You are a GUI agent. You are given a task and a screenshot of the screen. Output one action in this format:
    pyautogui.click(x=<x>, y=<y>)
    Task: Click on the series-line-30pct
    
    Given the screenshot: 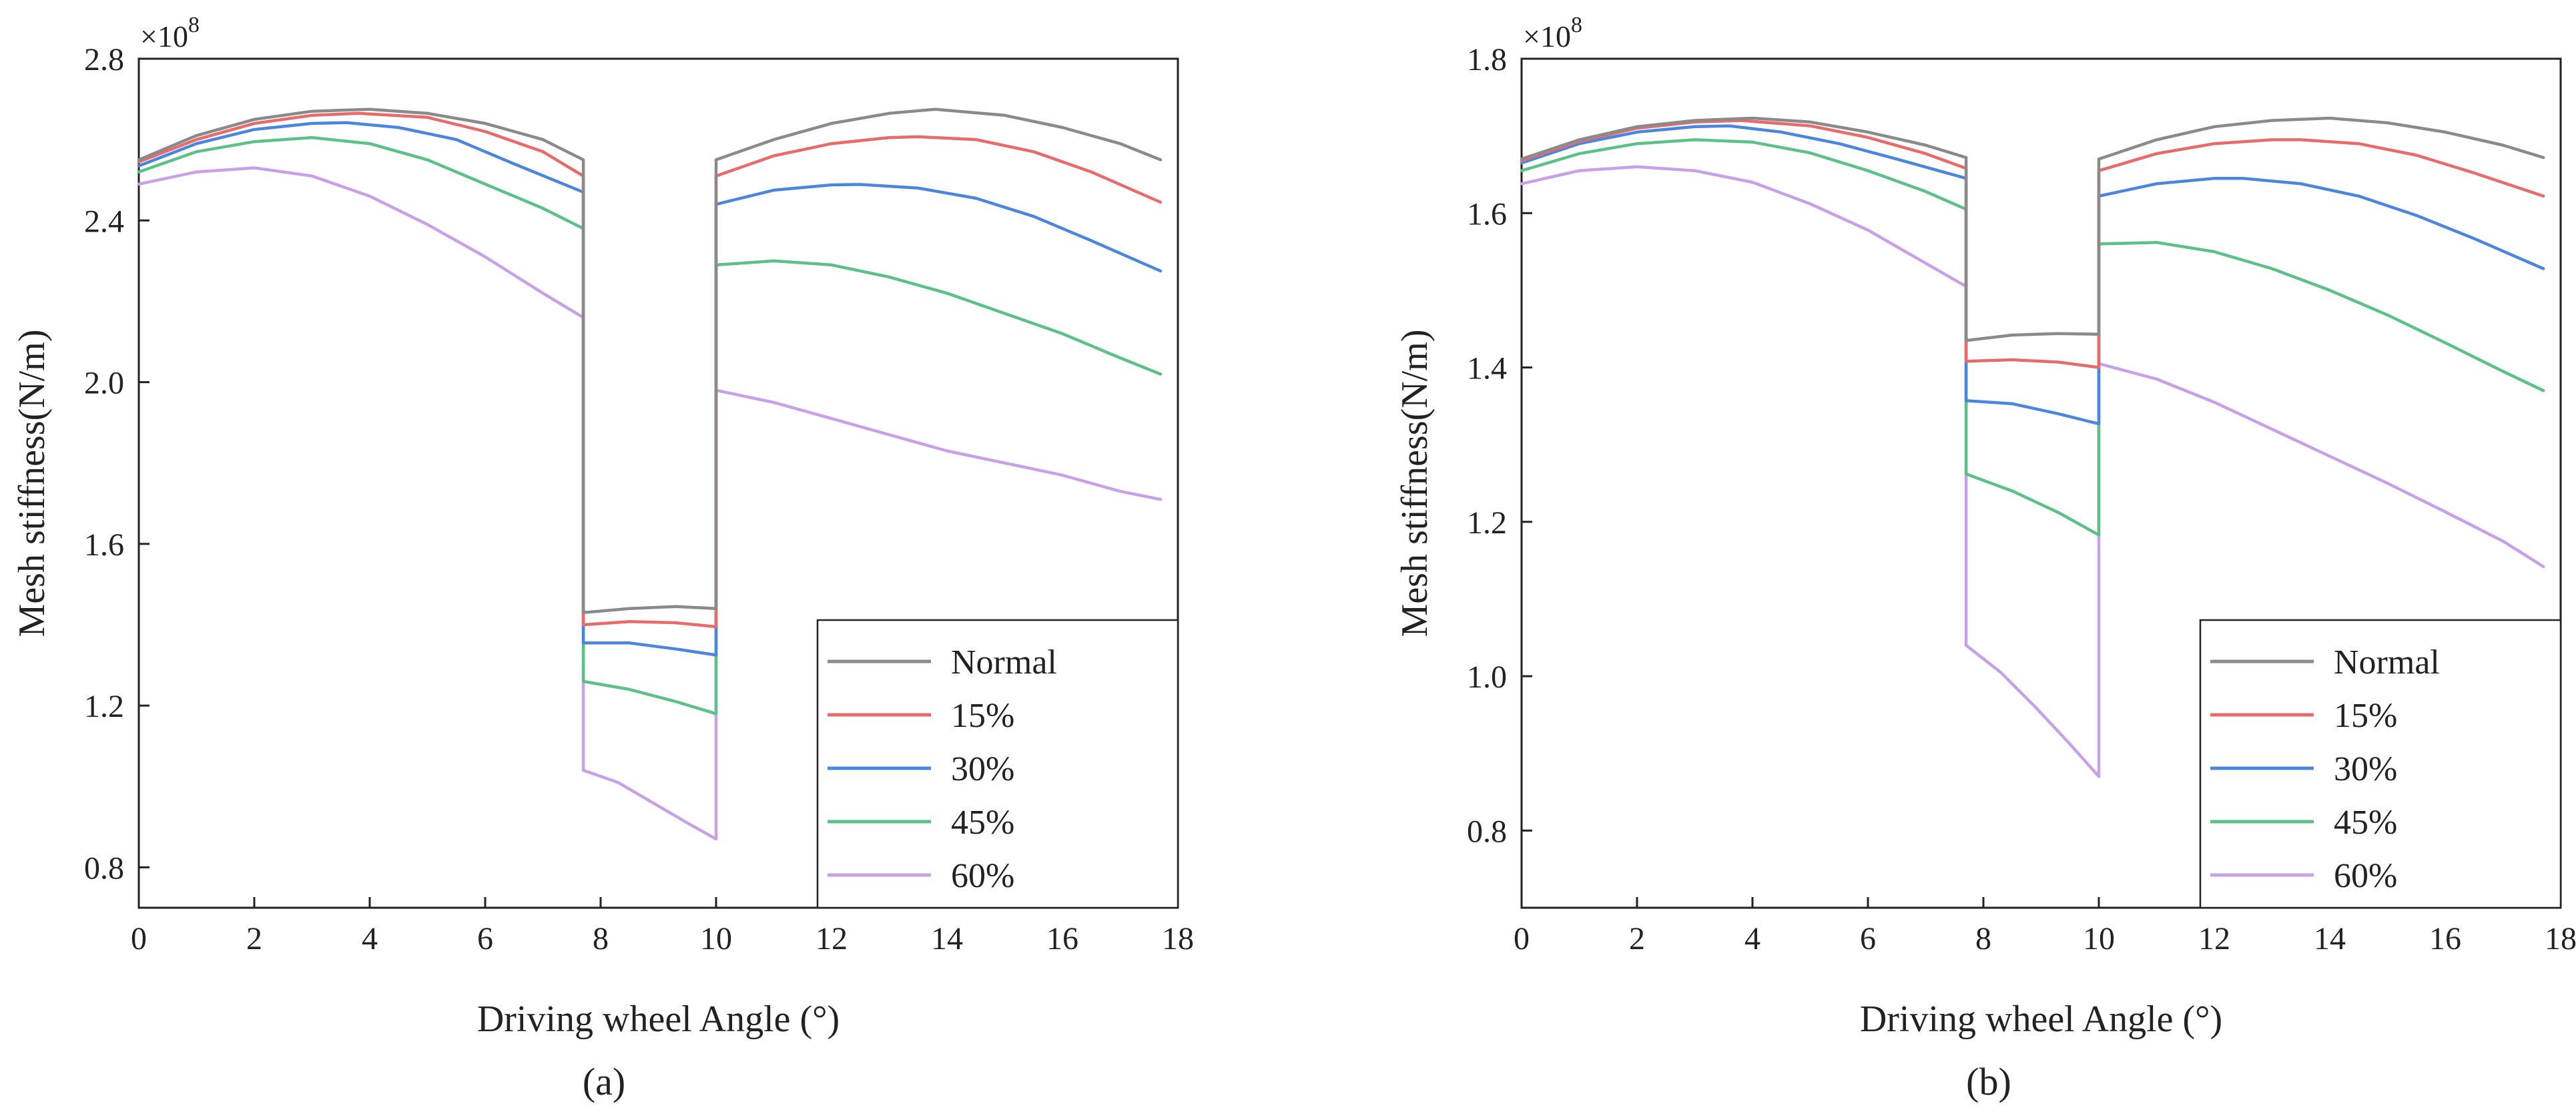 What is the action you would take?
    pyautogui.click(x=2032, y=275)
    